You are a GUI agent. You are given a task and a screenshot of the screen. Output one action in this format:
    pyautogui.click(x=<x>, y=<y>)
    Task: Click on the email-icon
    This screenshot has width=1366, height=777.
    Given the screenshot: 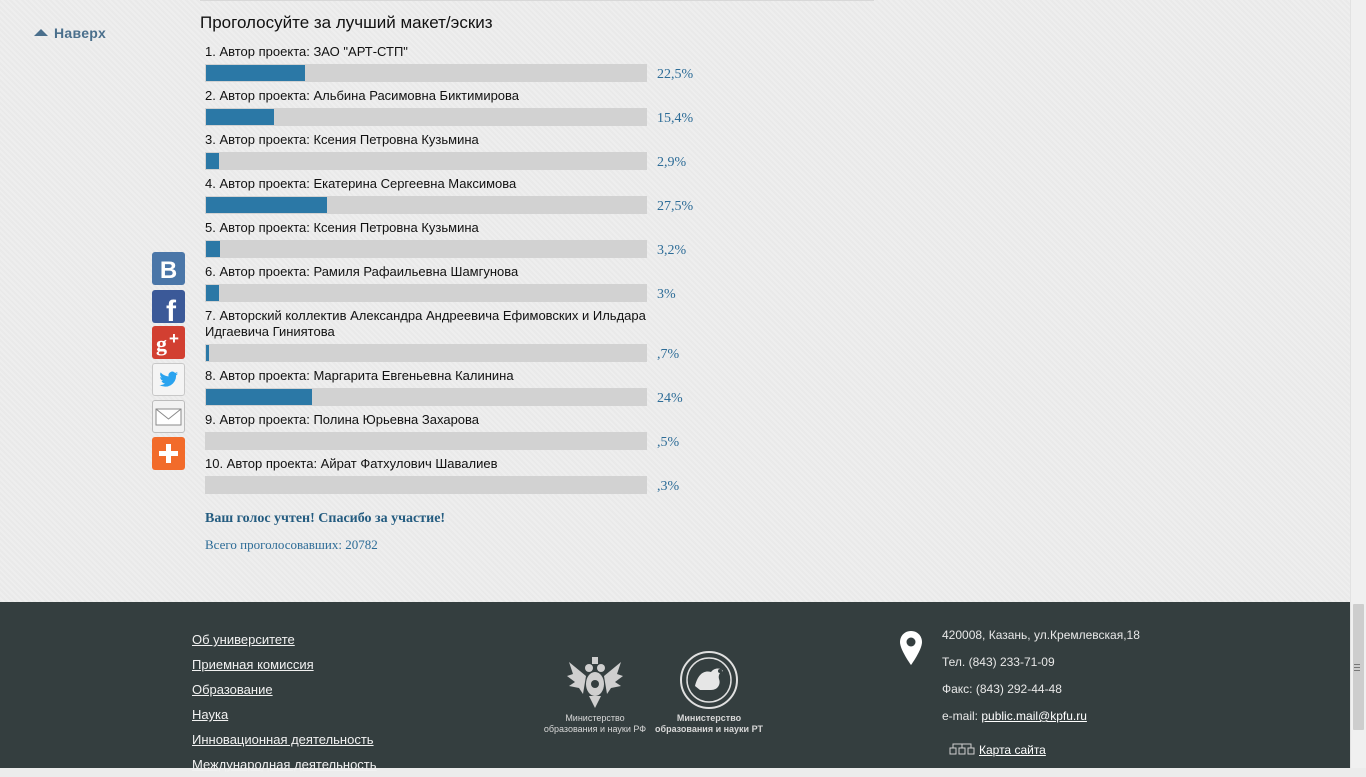 What is the action you would take?
    pyautogui.click(x=168, y=417)
    